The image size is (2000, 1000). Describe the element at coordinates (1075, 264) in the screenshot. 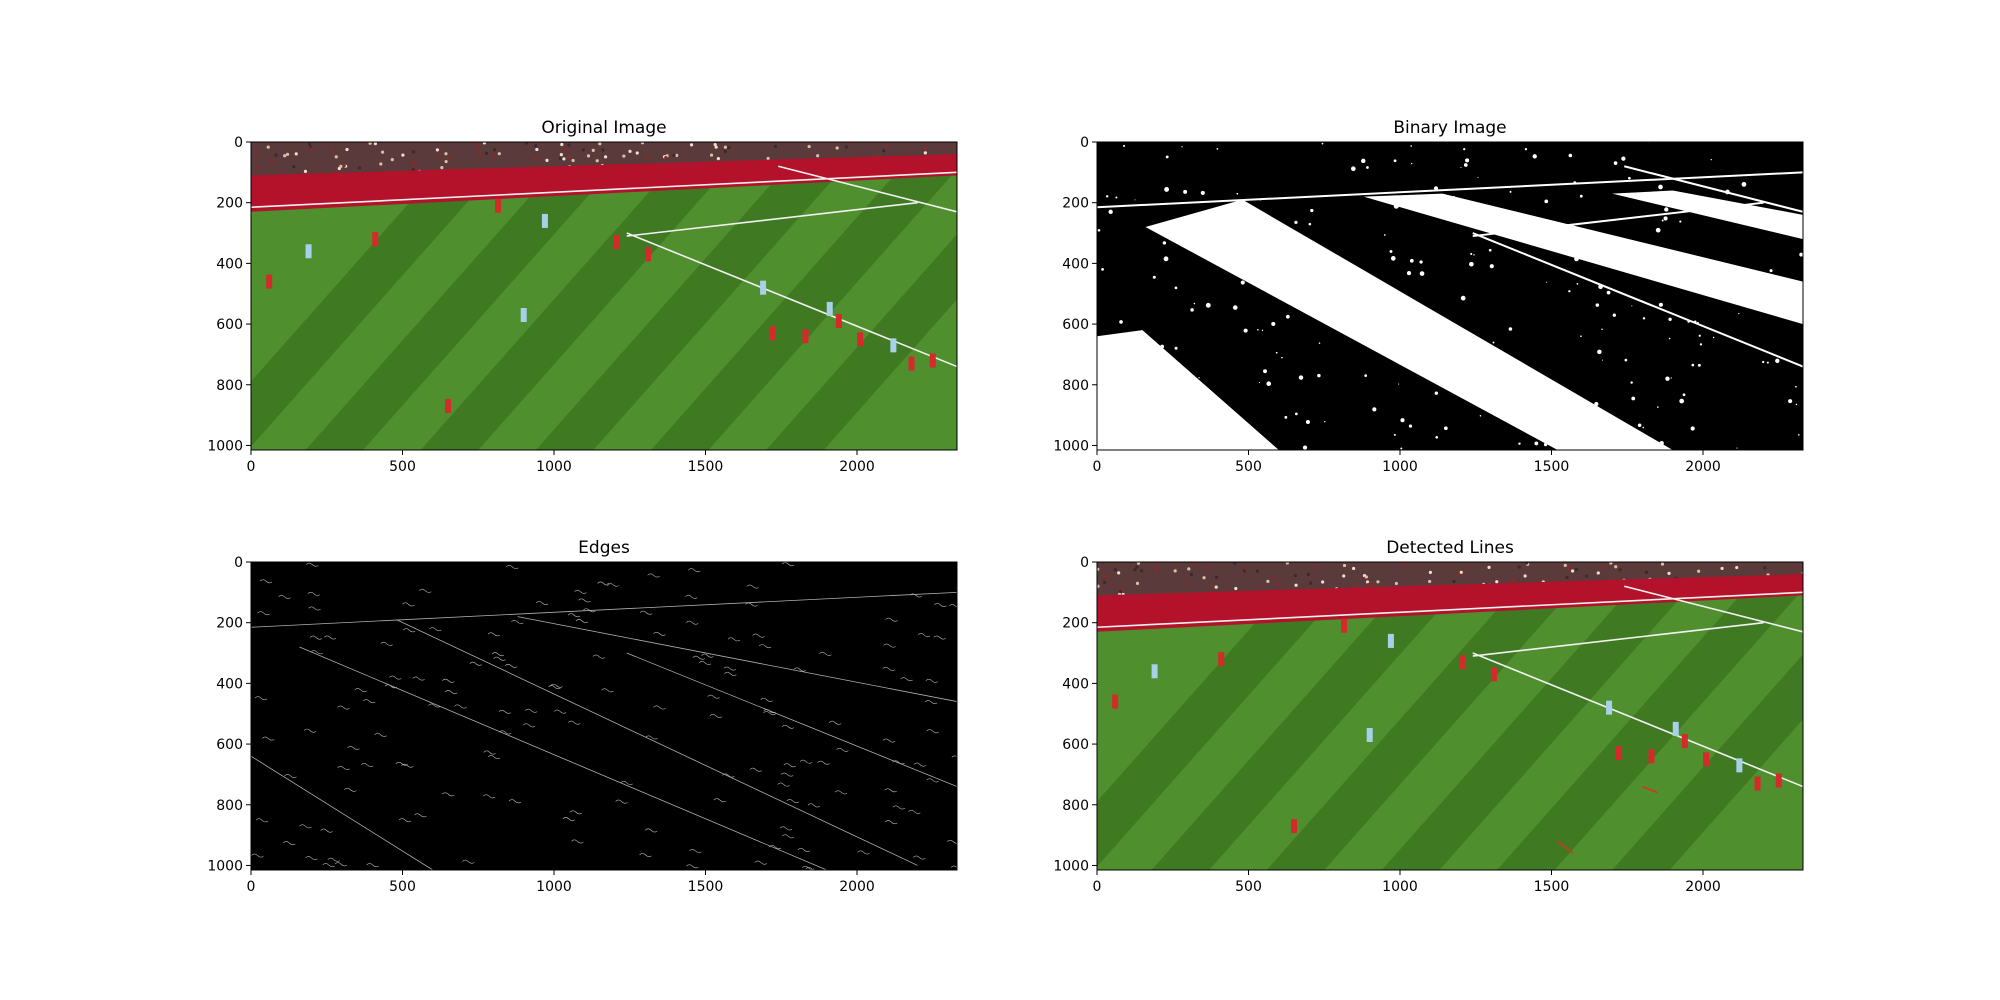

I see `y-tick-label: 400` at that location.